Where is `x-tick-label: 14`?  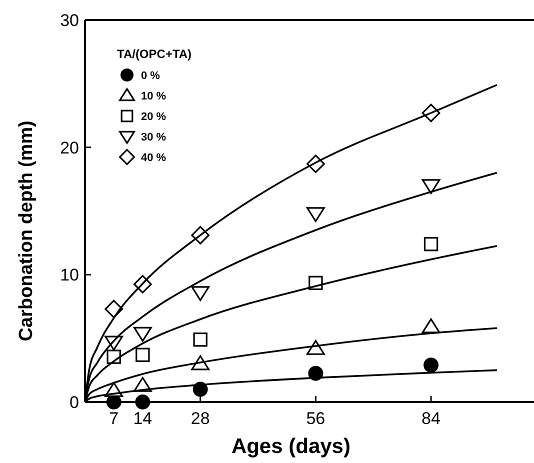 x-tick-label: 14 is located at coordinates (142, 418).